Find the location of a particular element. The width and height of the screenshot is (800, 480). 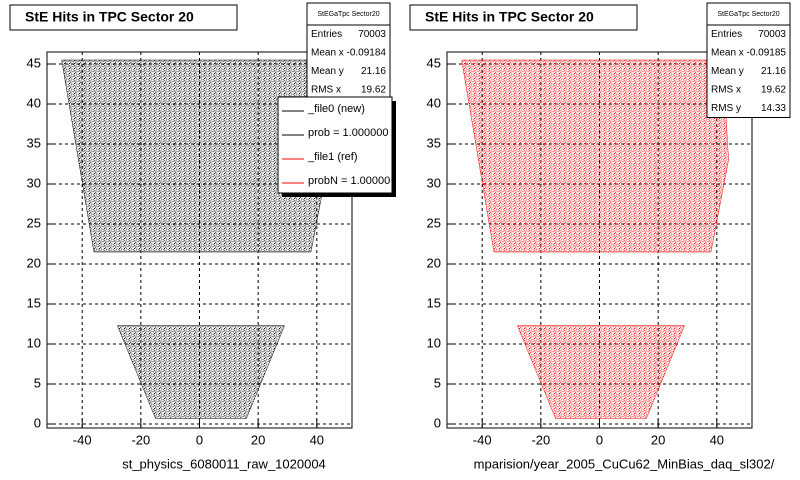

legend-box is located at coordinates (335, 145).